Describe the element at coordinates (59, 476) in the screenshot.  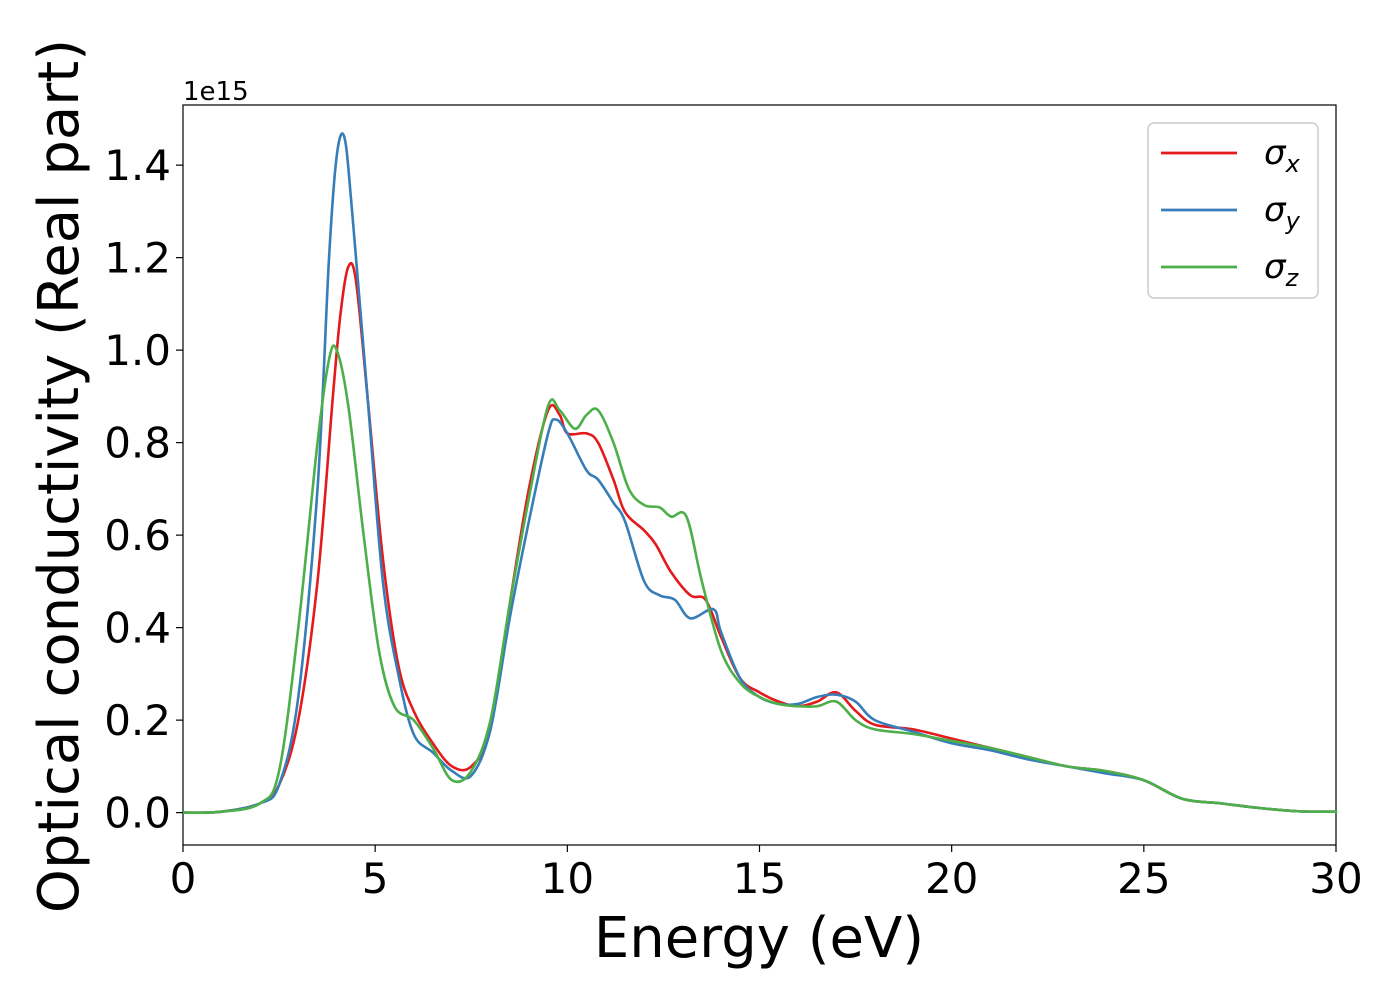
I see `y-axis-title: Optical conductivity (Real part)` at that location.